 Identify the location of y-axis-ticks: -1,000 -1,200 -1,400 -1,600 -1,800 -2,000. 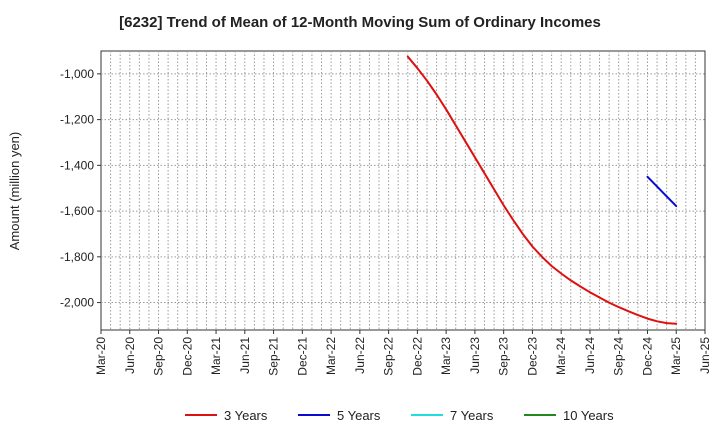
(80, 188).